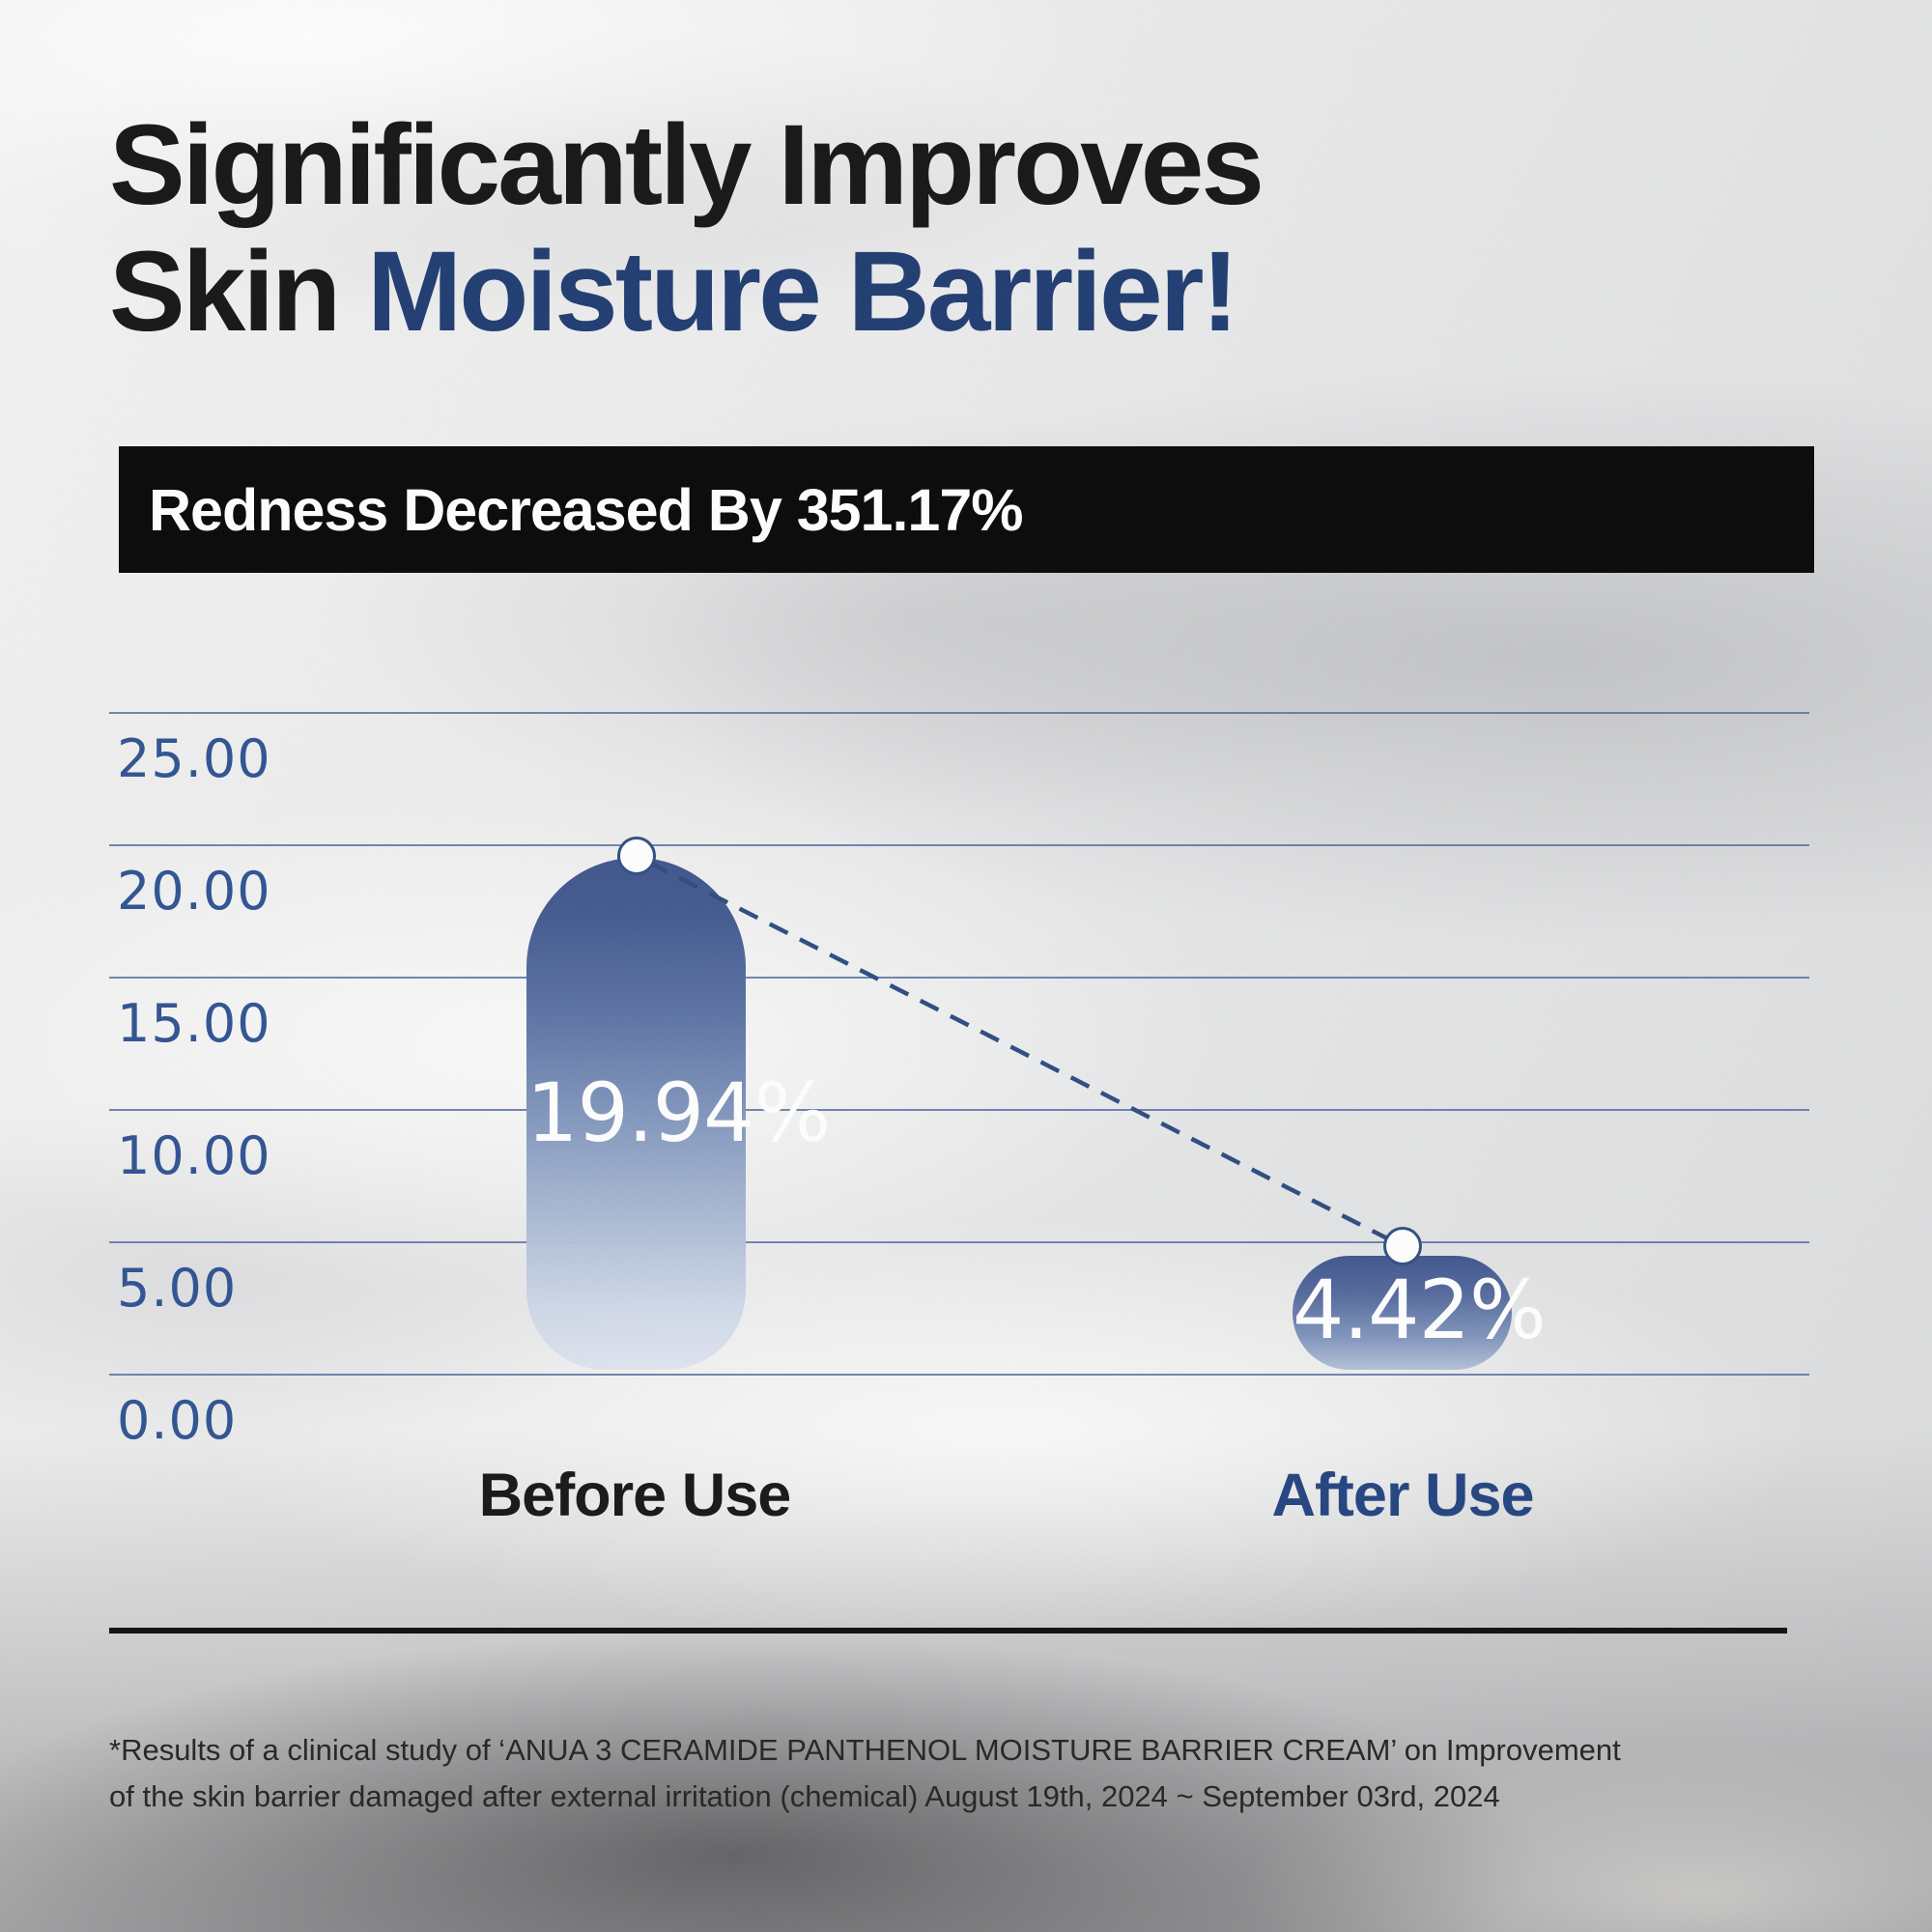 The height and width of the screenshot is (1932, 1932). Describe the element at coordinates (194, 891) in the screenshot. I see `y-tick-label-20: 20.00` at that location.